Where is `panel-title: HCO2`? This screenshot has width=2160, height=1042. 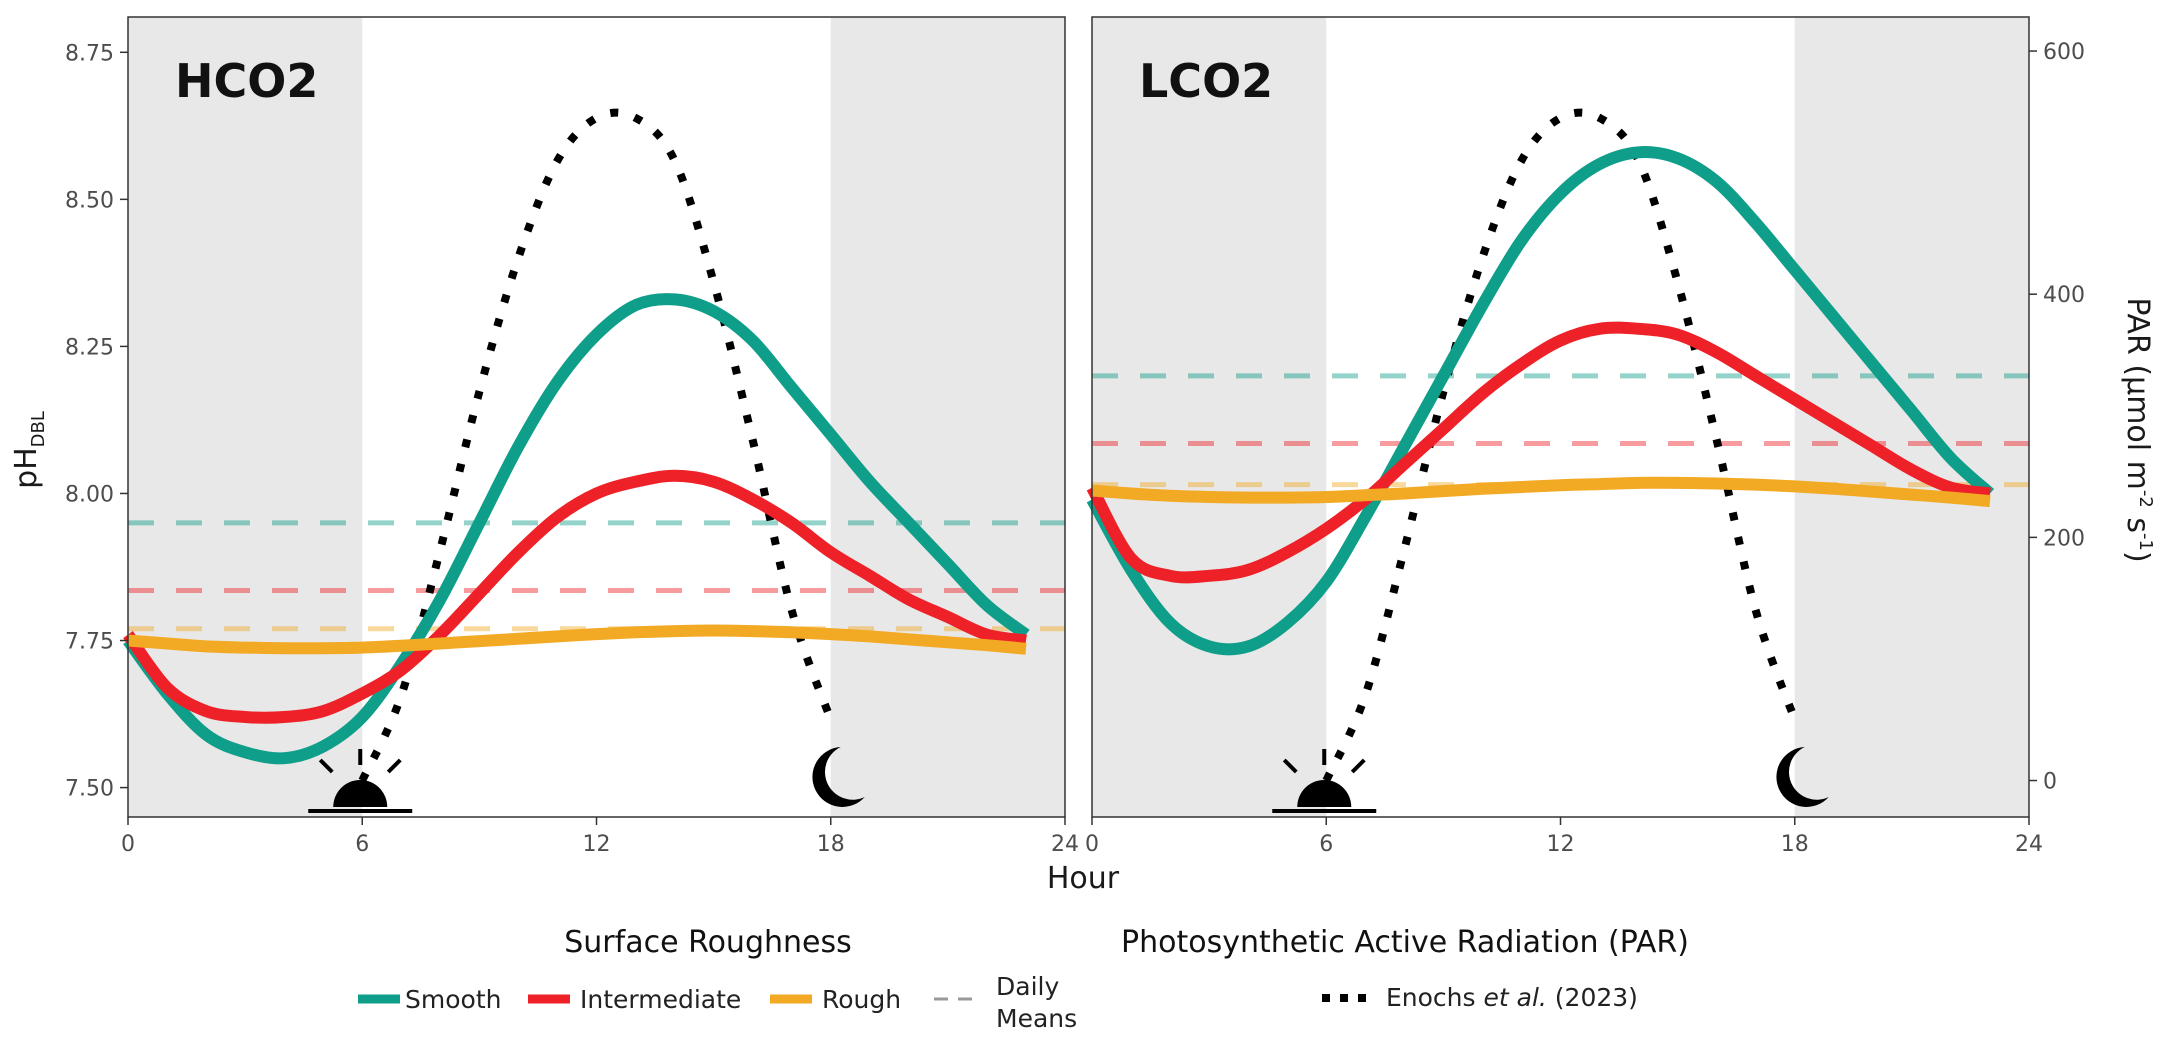 panel-title: HCO2 is located at coordinates (246, 81).